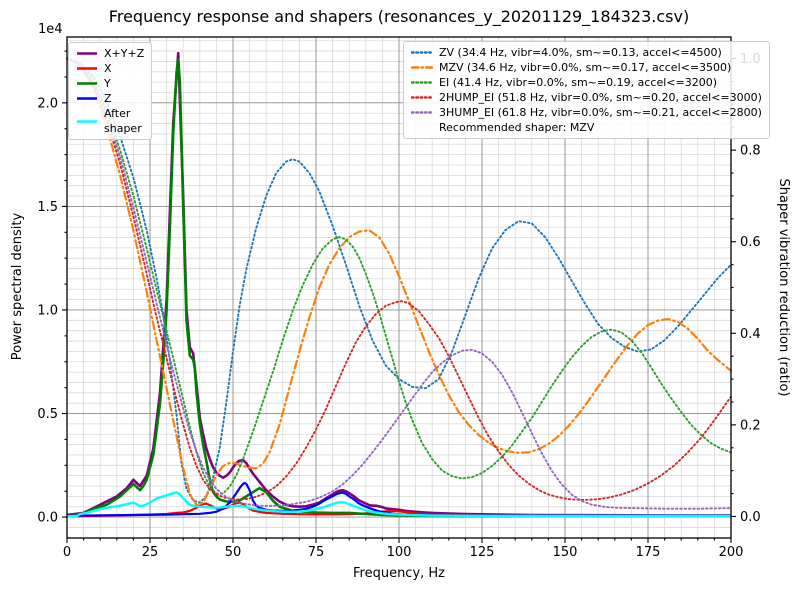  I want to click on x-line-swatch, so click(87, 68).